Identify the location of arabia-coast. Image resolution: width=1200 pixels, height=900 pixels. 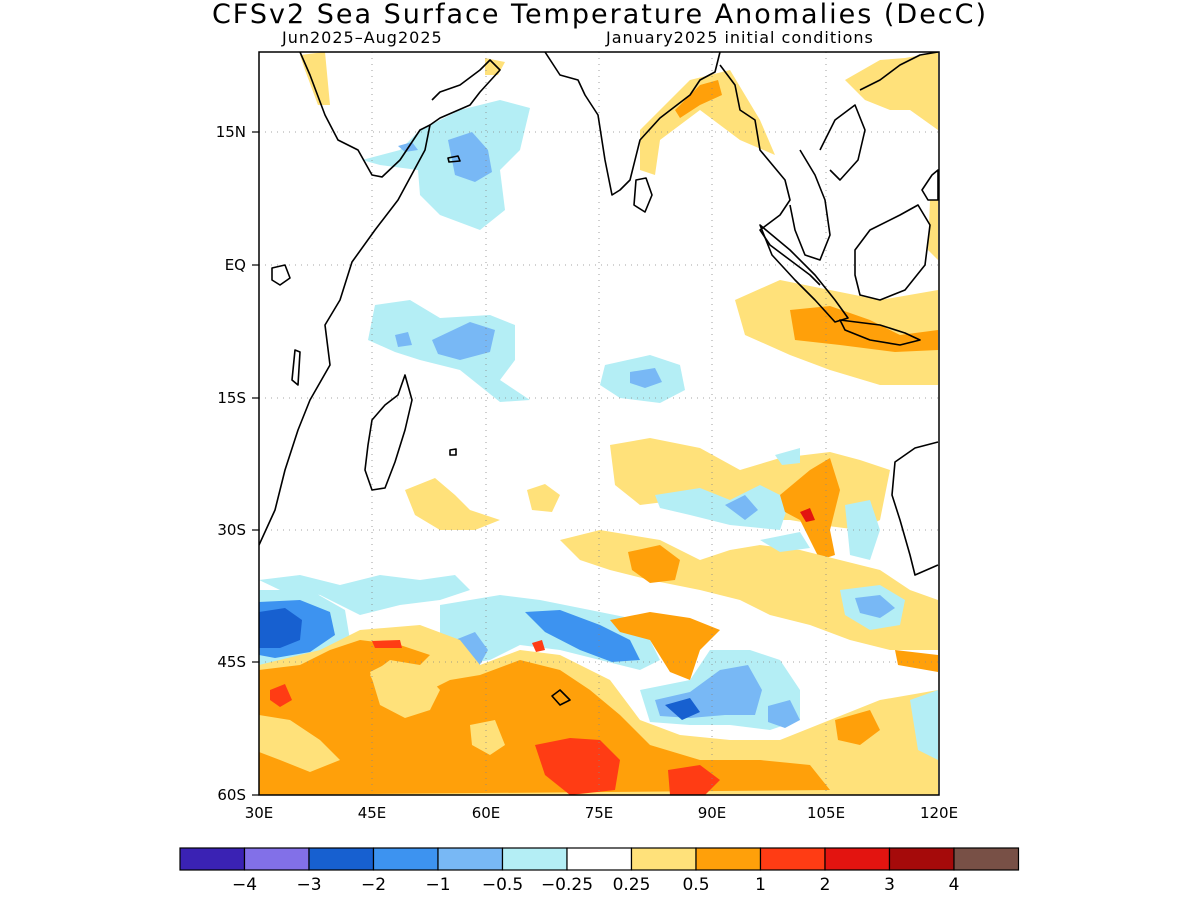
(465, 92).